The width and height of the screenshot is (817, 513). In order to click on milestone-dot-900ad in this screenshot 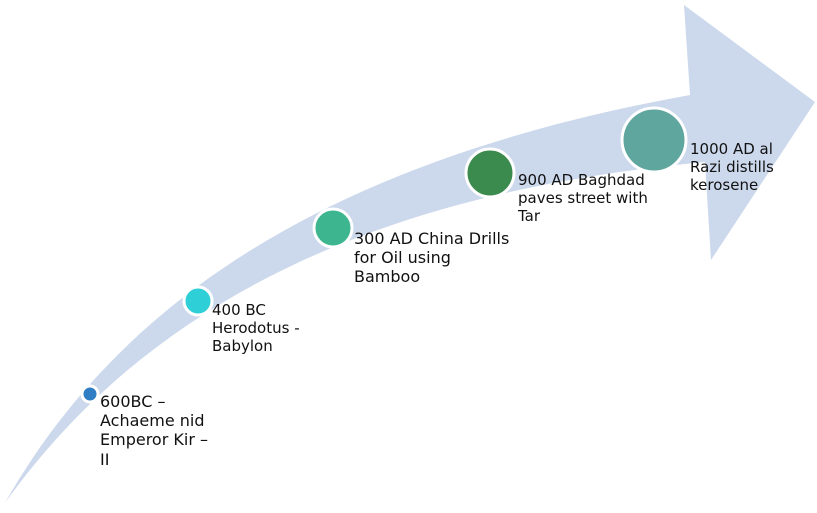, I will do `click(490, 173)`.